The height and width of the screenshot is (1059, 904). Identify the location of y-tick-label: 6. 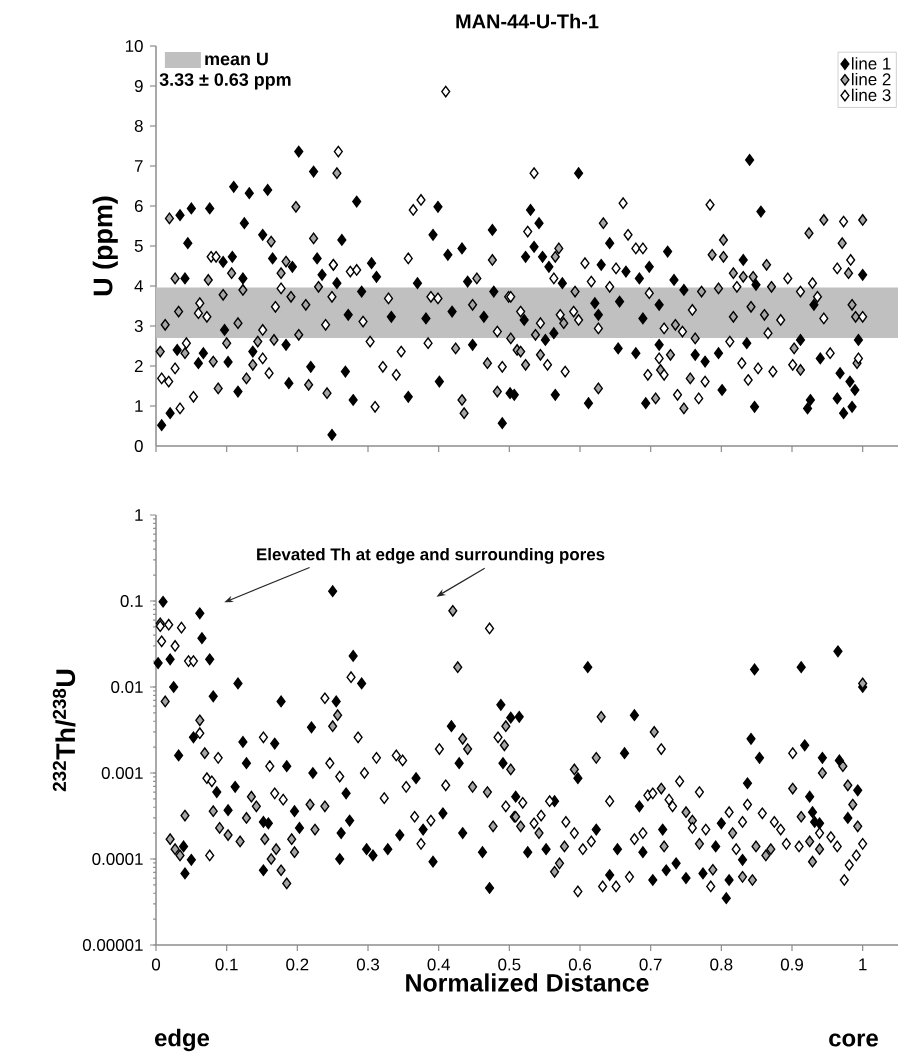
(138, 205).